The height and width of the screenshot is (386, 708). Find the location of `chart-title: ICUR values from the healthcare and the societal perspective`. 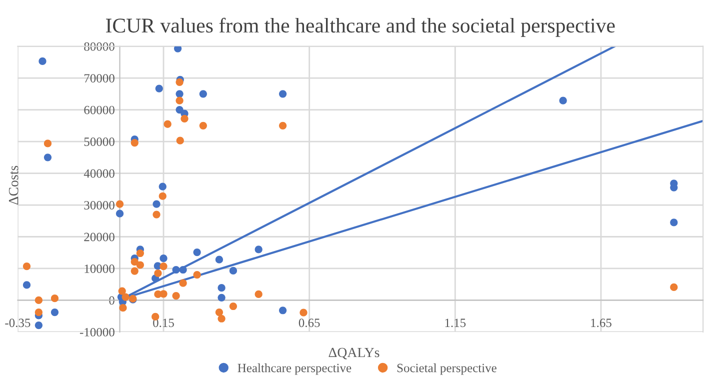

chart-title: ICUR values from the healthcare and the societal perspective is located at coordinates (360, 27).